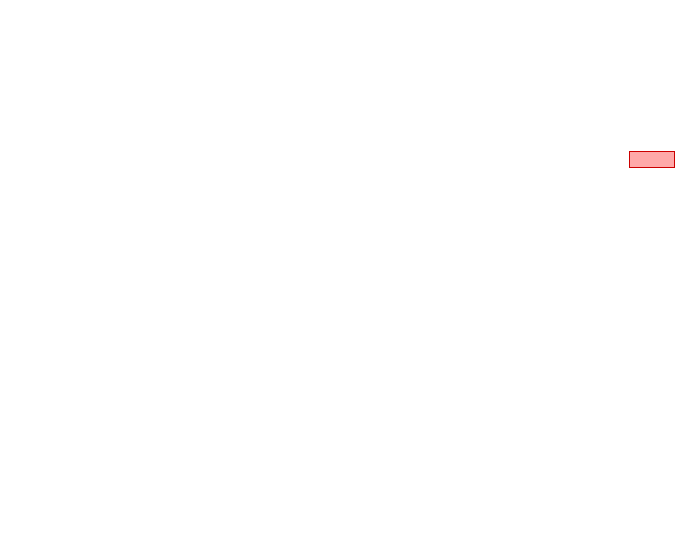 The image size is (680, 546). I want to click on indicator-legend, so click(37, 37).